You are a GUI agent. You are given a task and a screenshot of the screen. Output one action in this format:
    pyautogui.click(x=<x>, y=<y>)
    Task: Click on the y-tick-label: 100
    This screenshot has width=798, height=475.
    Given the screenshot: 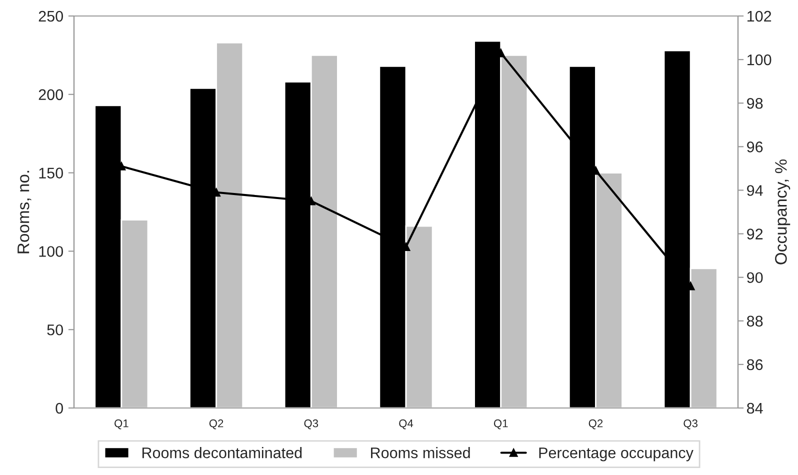 What is the action you would take?
    pyautogui.click(x=51, y=251)
    